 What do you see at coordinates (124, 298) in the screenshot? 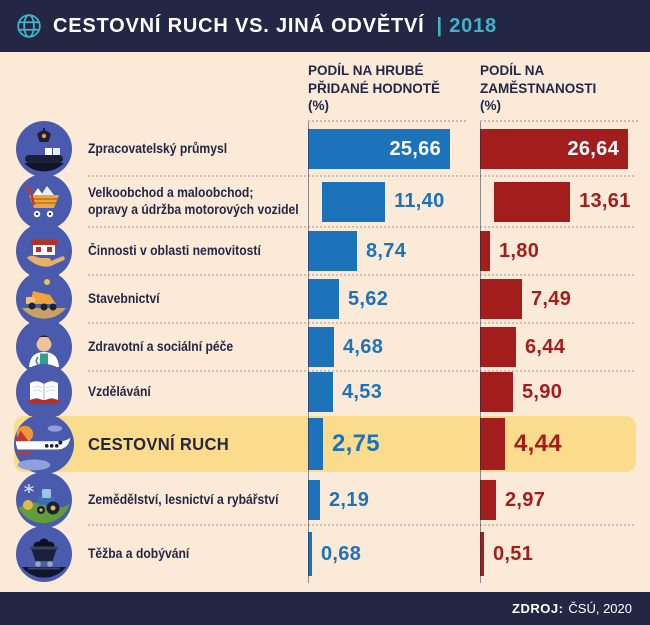
I see `industry-label: Stavebnictví` at bounding box center [124, 298].